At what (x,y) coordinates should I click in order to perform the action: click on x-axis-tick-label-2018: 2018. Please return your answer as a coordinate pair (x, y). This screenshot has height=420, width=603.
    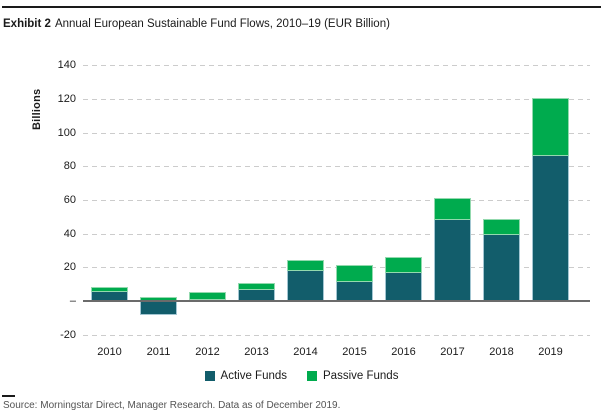
    Looking at the image, I should click on (501, 352).